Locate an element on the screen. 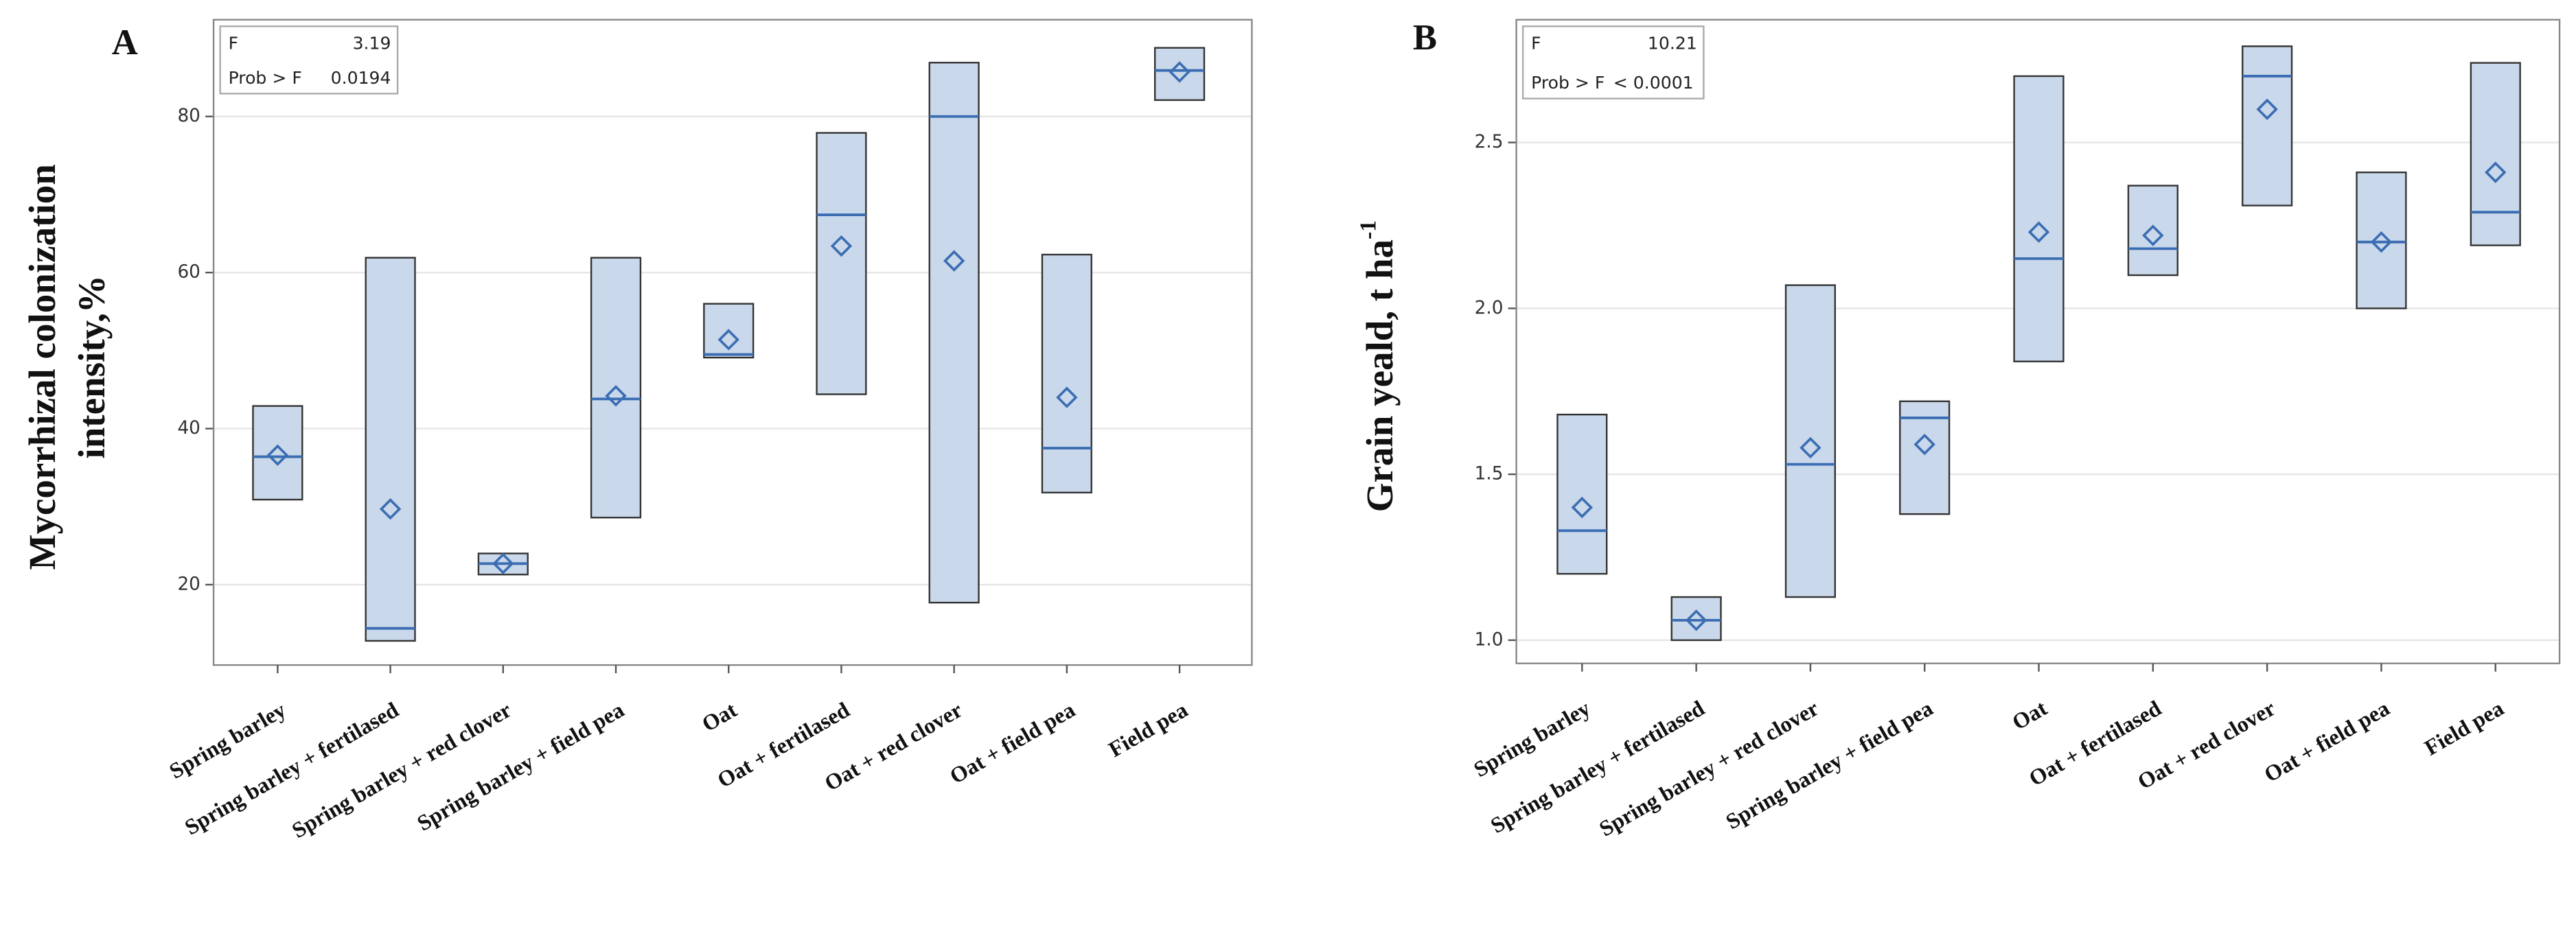  y-tick-label: 80 is located at coordinates (188, 116).